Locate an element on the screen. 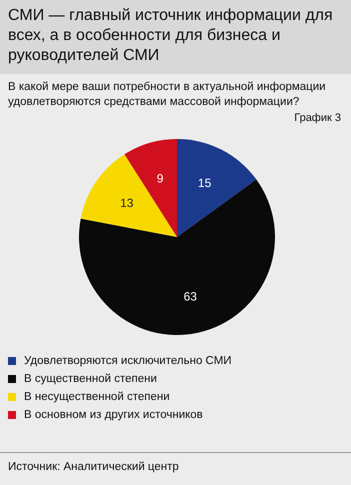 This screenshot has height=485, width=351. legend-label: В существенной степени is located at coordinates (90, 379).